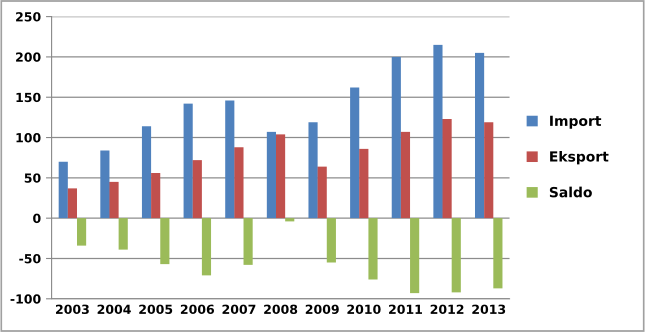 The image size is (645, 332). Describe the element at coordinates (405, 309) in the screenshot. I see `x-tick-label: 2011` at that location.